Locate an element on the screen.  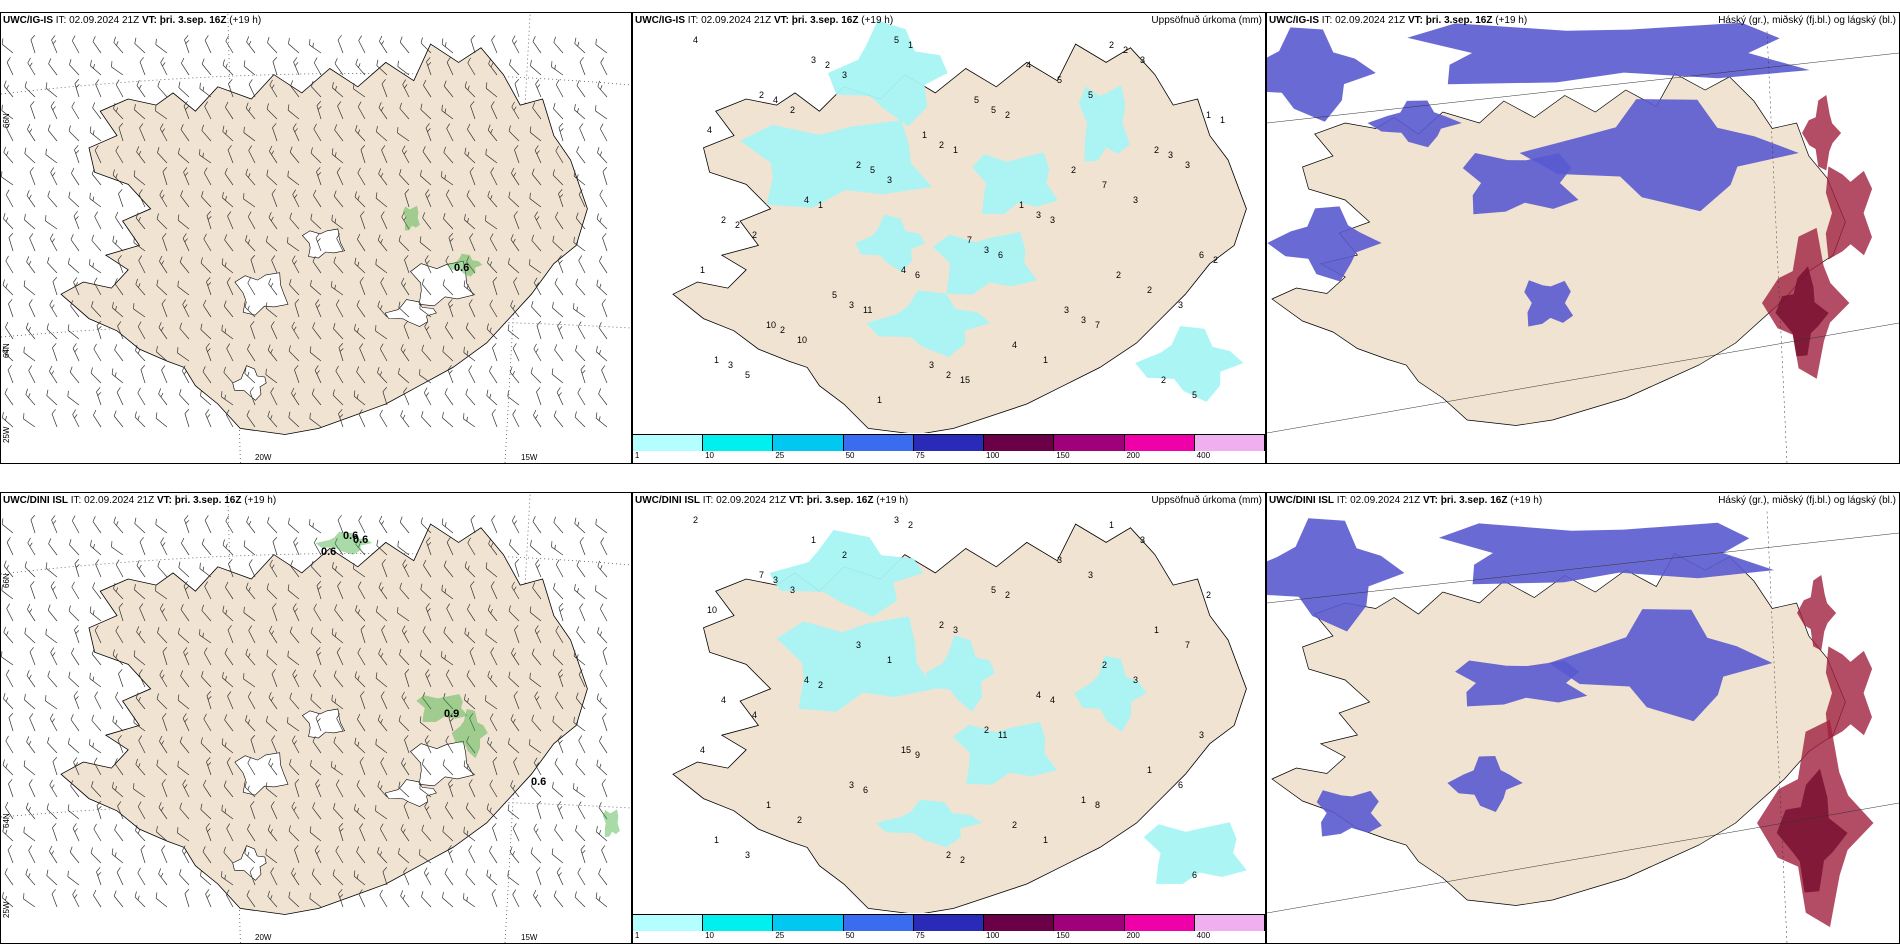
legend-tick-label: 100 is located at coordinates (993, 455).